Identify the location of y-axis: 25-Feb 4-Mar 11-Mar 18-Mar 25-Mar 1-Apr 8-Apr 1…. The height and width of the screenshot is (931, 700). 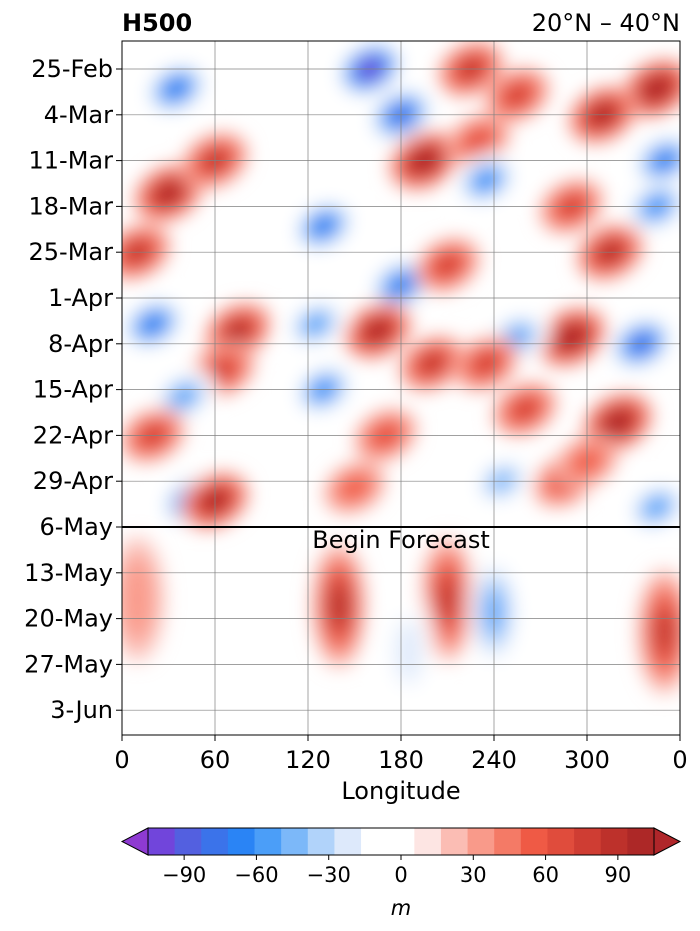
(73, 389).